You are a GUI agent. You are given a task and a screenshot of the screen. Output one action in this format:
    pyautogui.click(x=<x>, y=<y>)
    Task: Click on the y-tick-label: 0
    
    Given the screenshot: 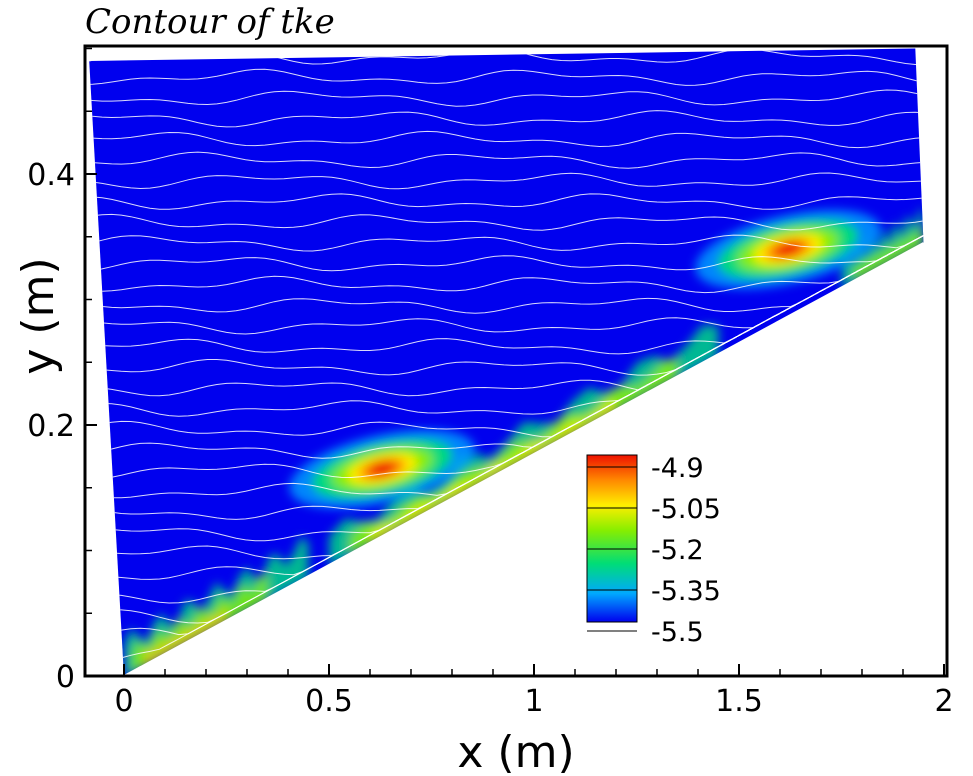 What is the action you would take?
    pyautogui.click(x=65, y=677)
    